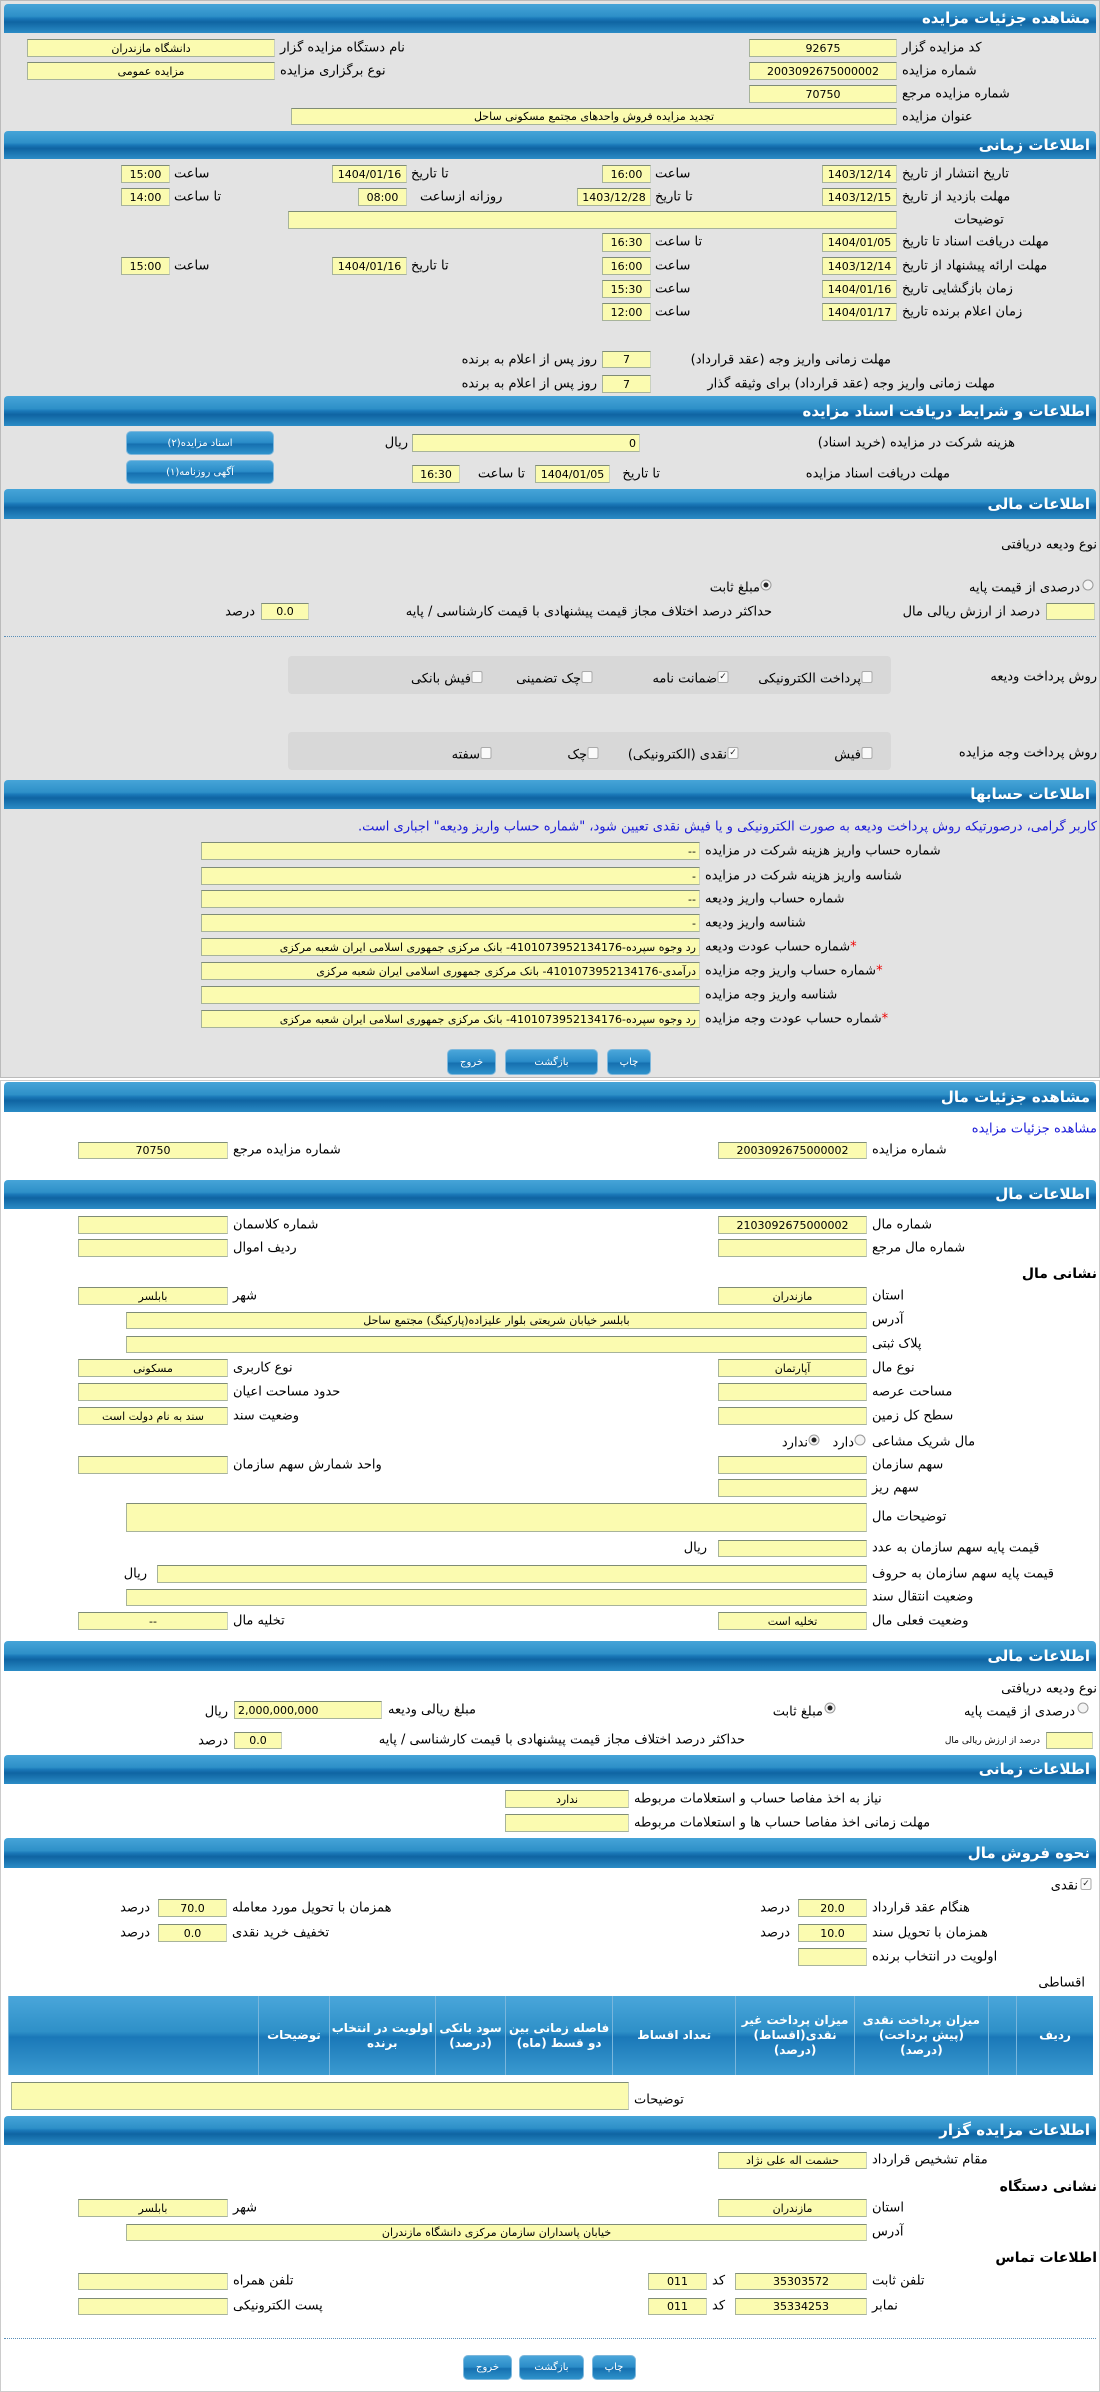  Describe the element at coordinates (512, 1574) in the screenshot. I see `base-price-words-field` at that location.